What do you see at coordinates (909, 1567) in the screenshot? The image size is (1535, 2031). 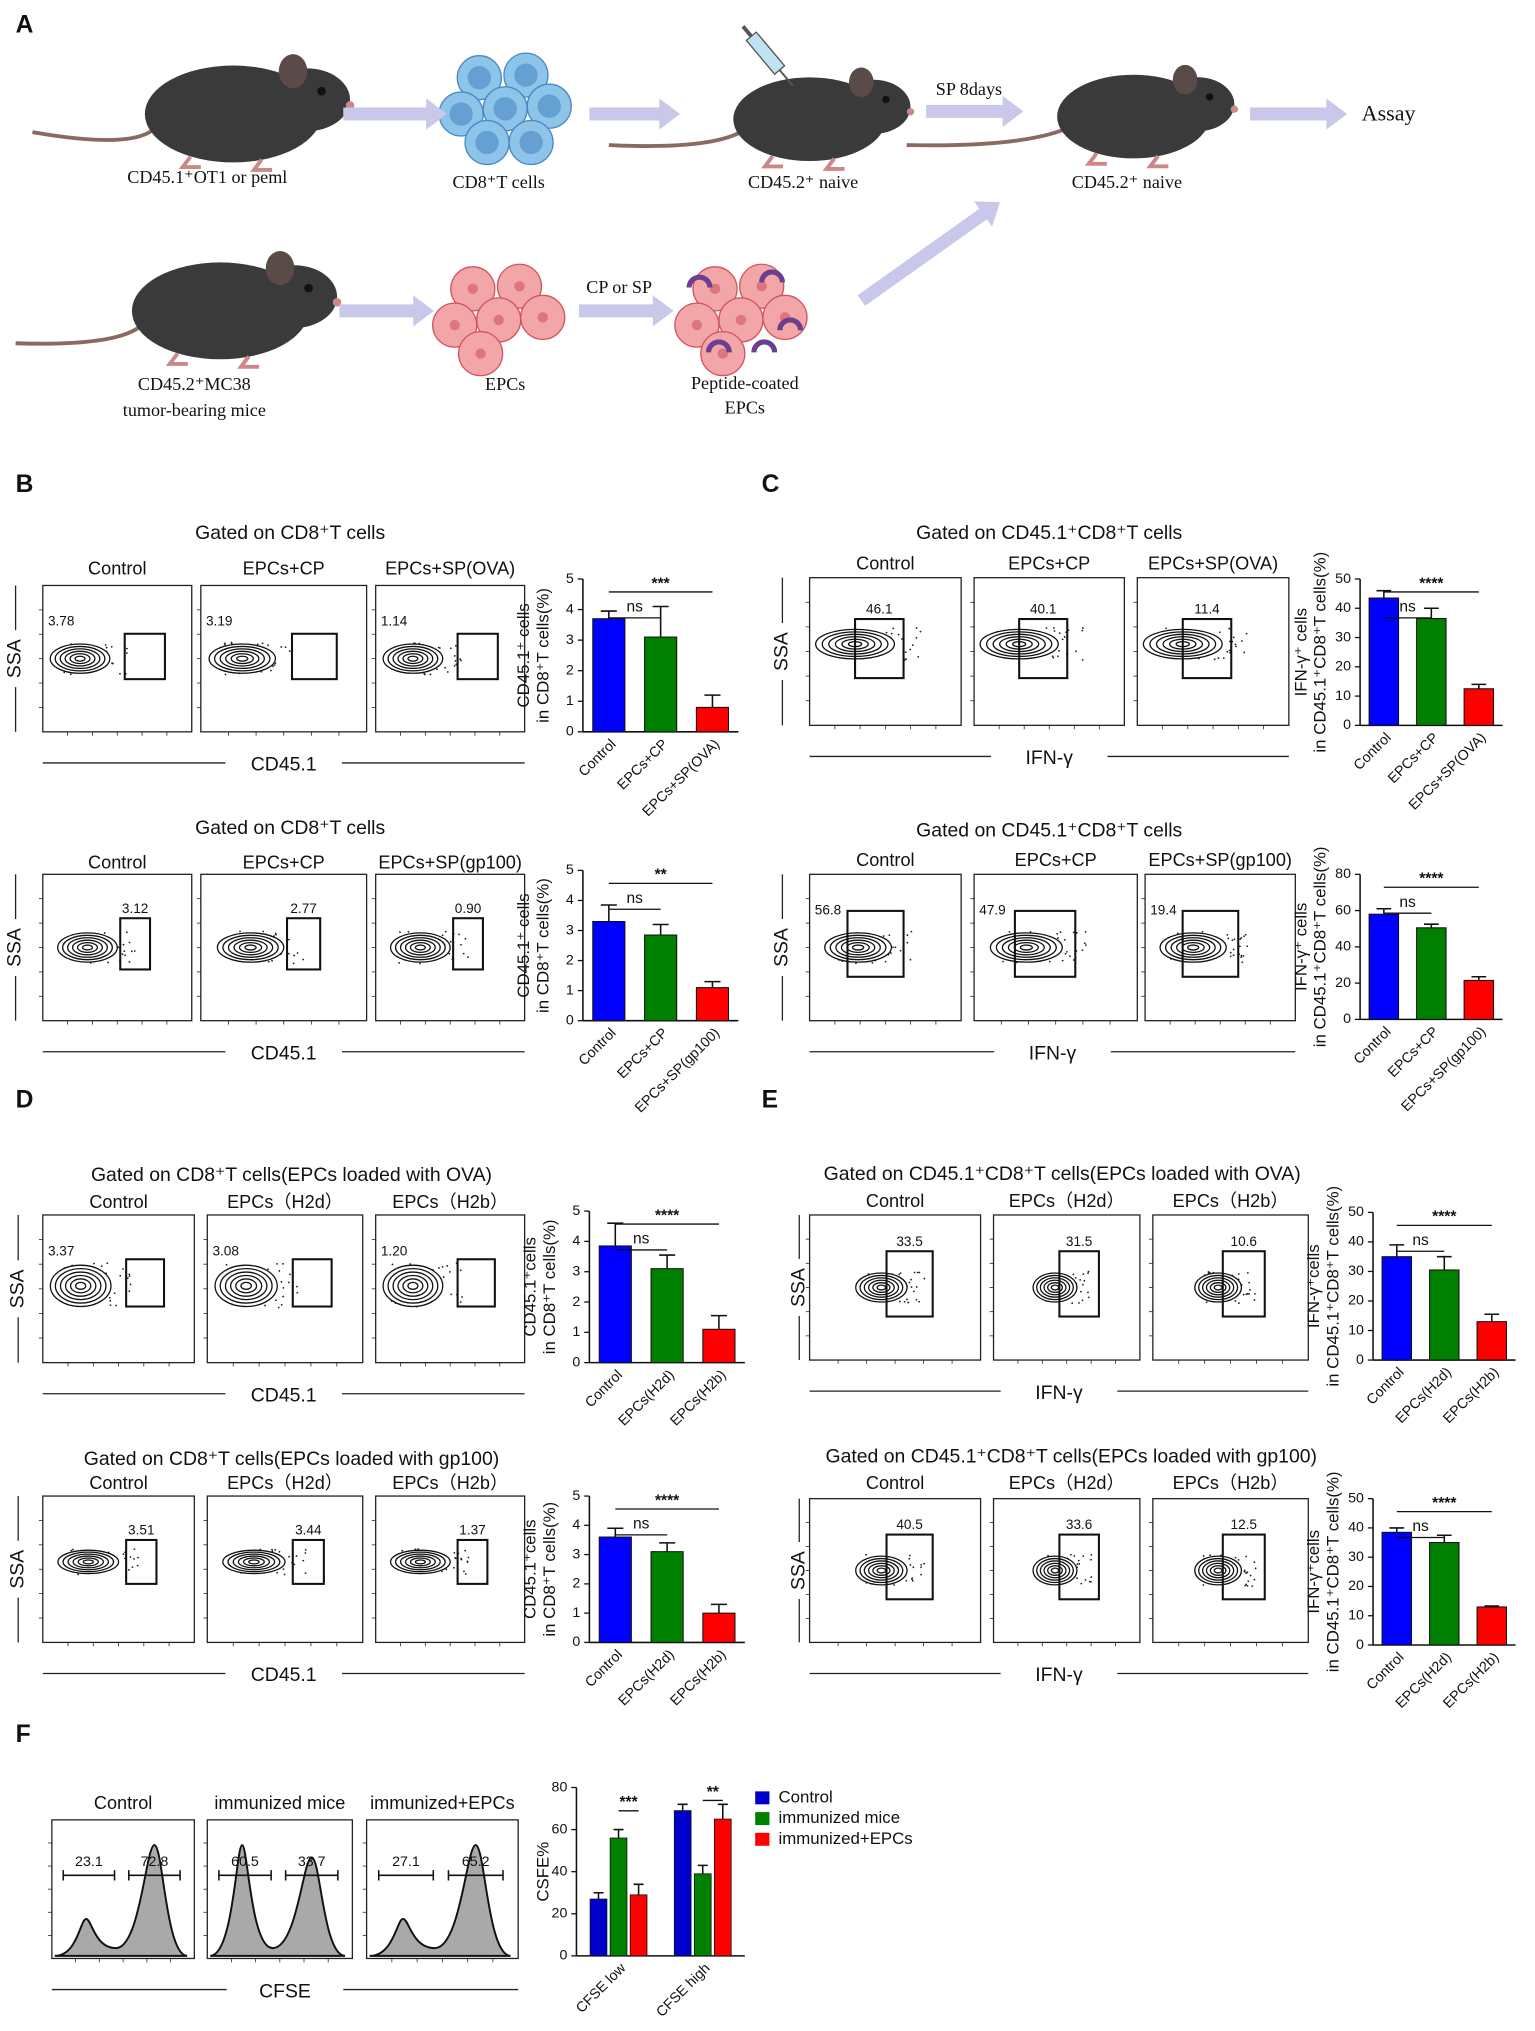 I see `gate` at bounding box center [909, 1567].